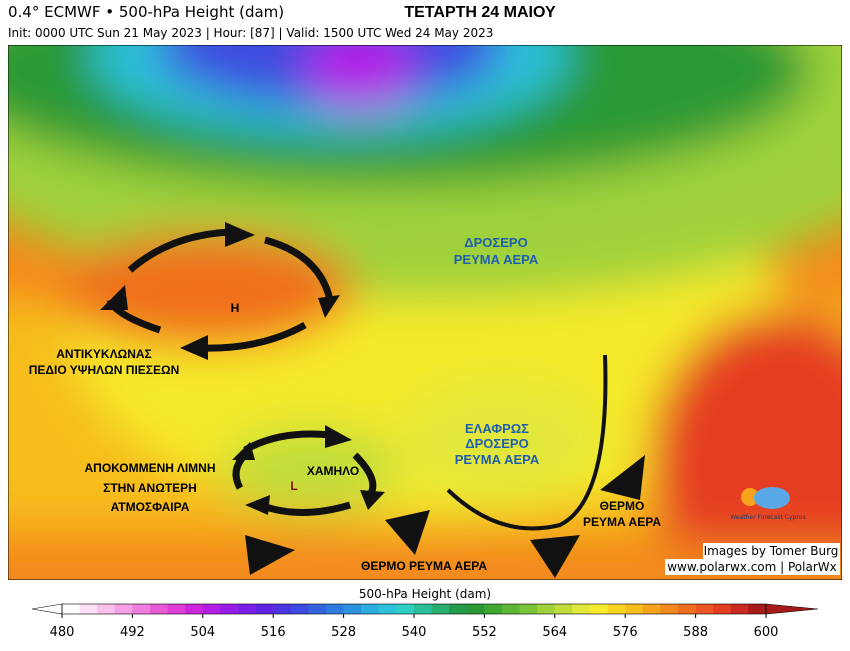  I want to click on colorbar-tick-label: 492, so click(132, 632).